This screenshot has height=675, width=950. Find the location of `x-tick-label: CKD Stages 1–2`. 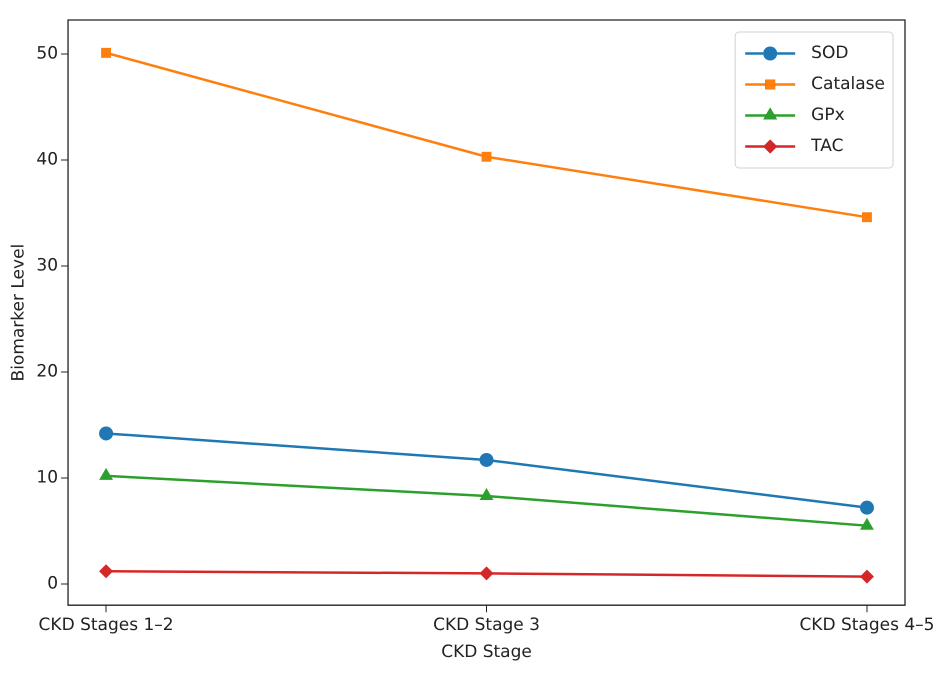

x-tick-label: CKD Stages 1–2 is located at coordinates (106, 624).